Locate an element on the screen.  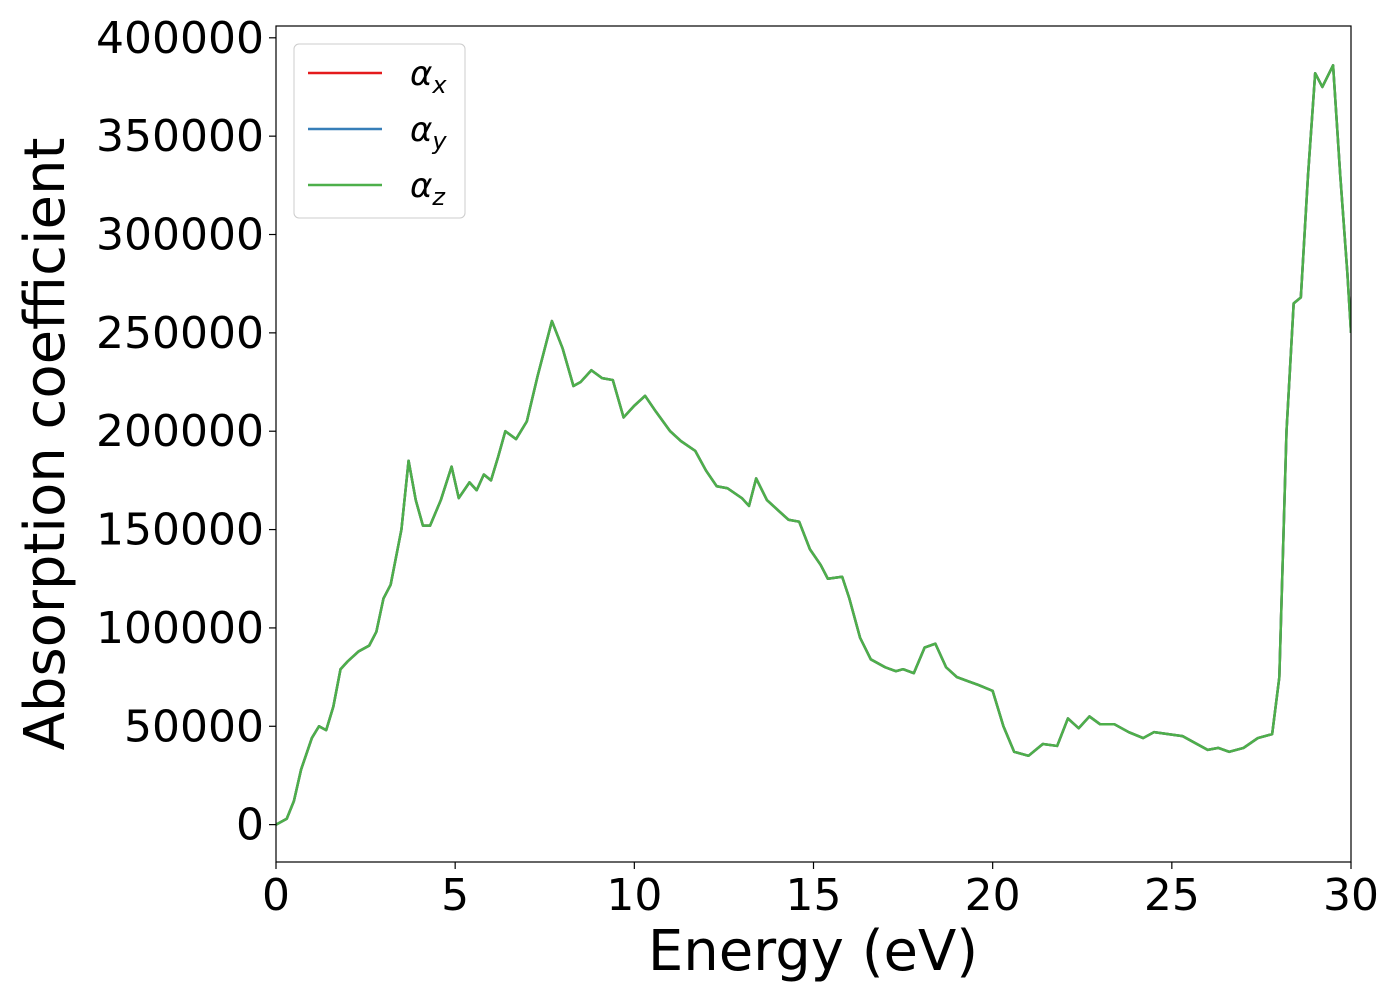
x-tick-label: 25 is located at coordinates (1172, 895).